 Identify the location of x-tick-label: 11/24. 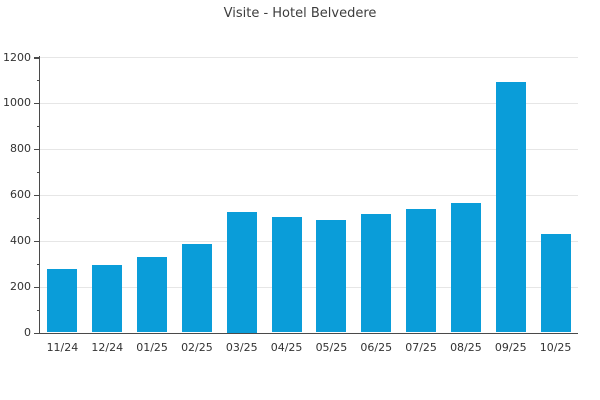
(62, 347).